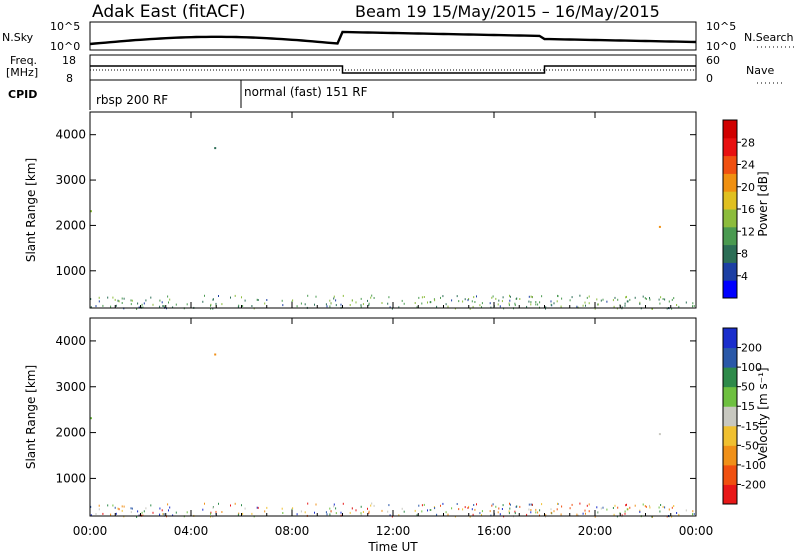 Image resolution: width=800 pixels, height=554 pixels. Describe the element at coordinates (748, 387) in the screenshot. I see `colorbar-tick-label: 50` at that location.